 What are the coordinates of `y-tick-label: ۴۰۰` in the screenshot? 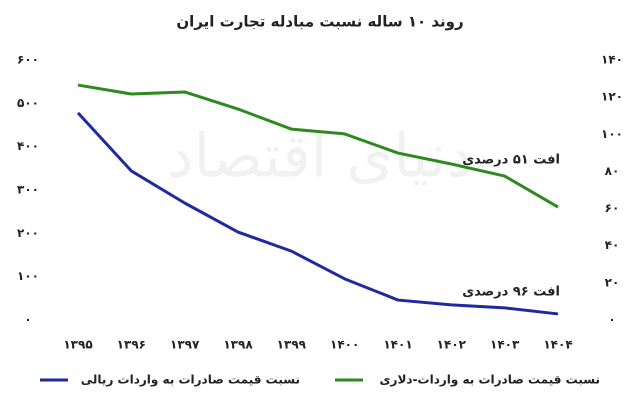 It's located at (28, 146).